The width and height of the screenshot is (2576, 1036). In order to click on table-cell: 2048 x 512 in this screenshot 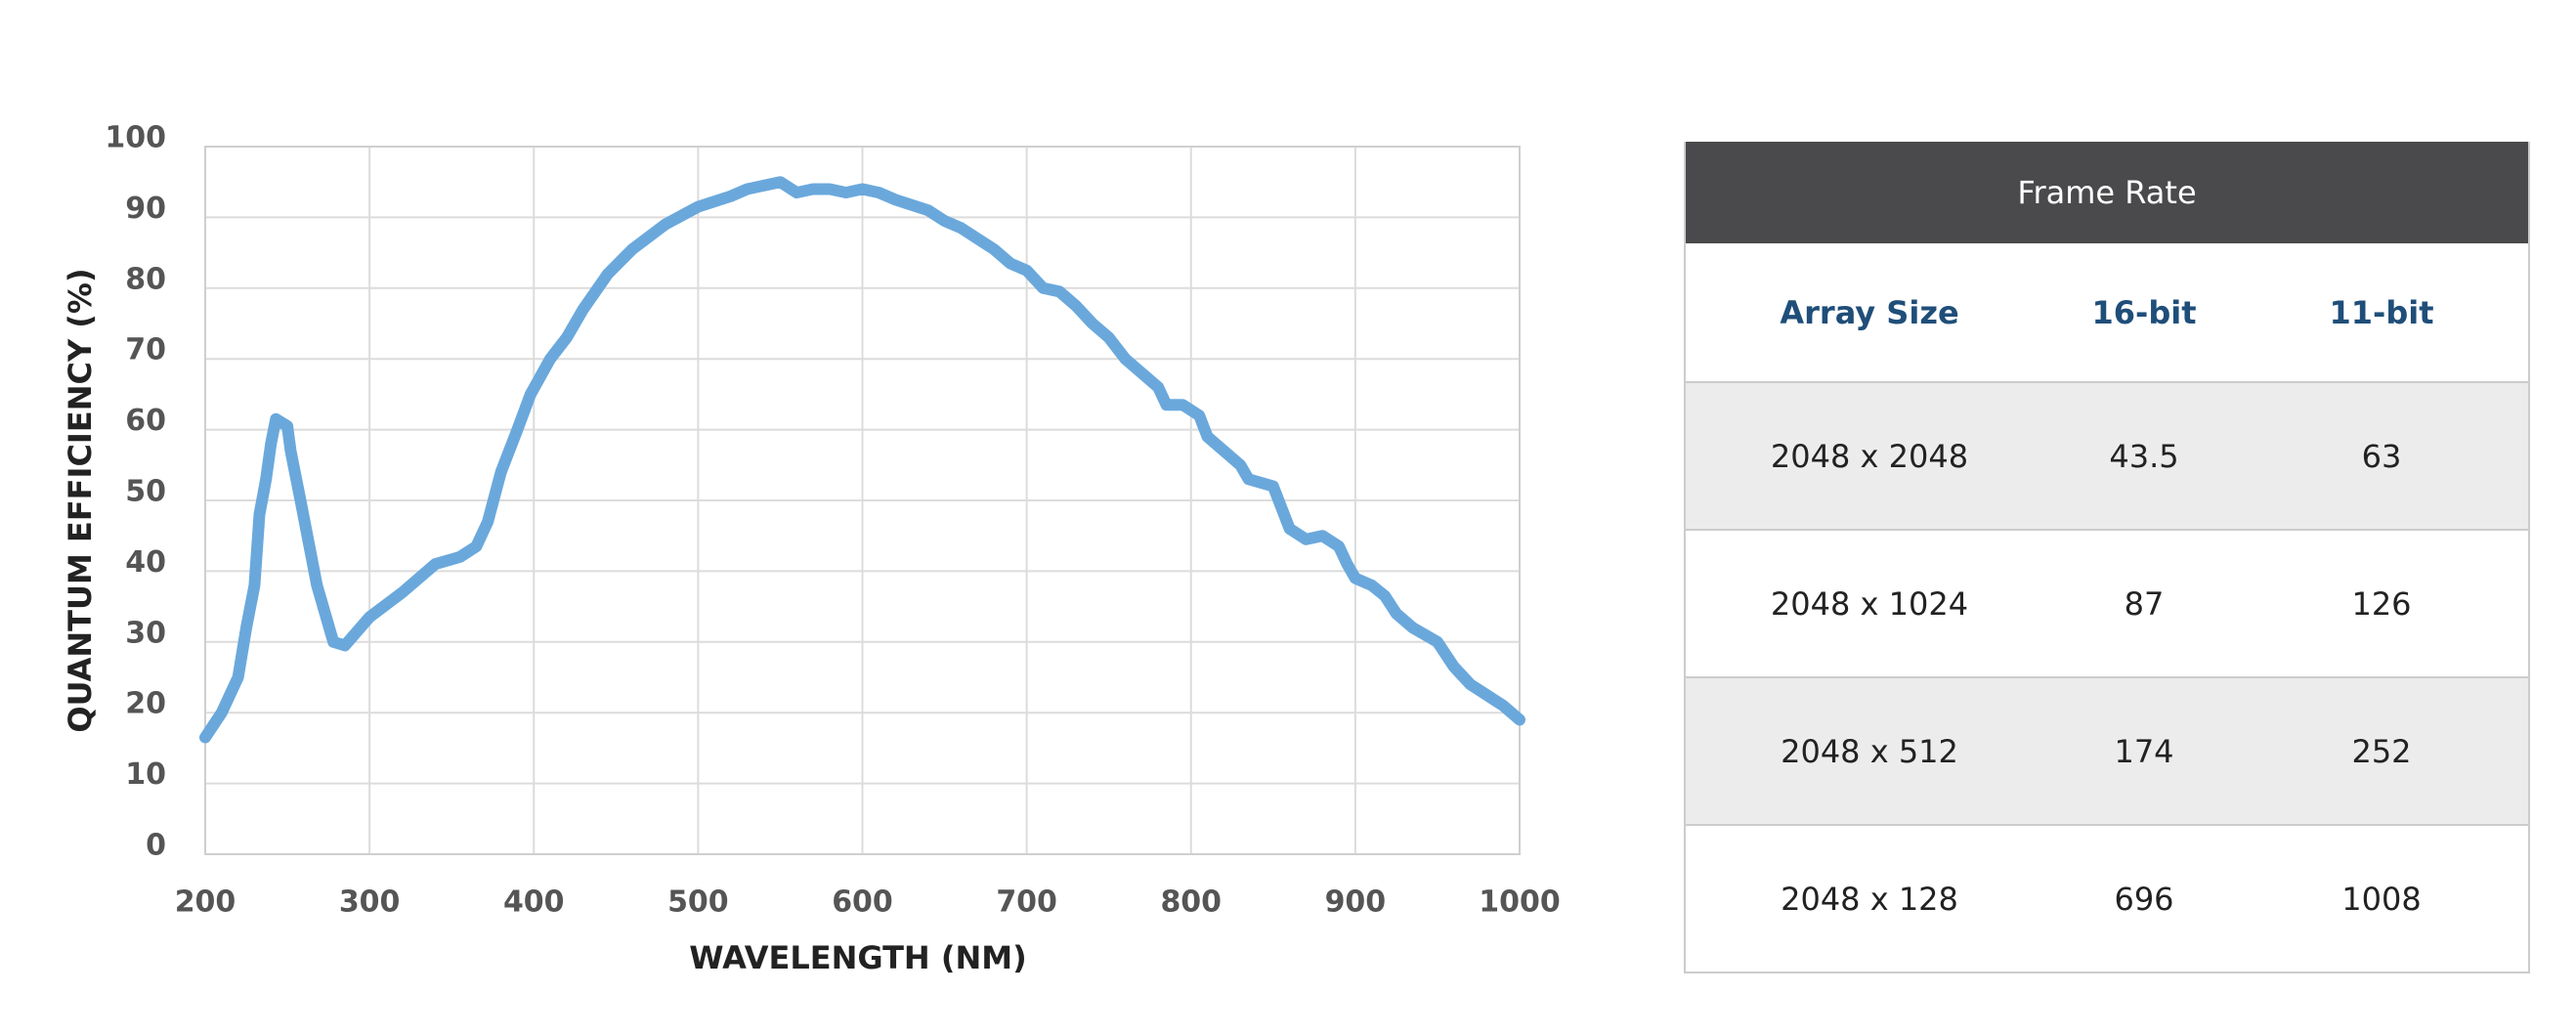, I will do `click(1870, 751)`.